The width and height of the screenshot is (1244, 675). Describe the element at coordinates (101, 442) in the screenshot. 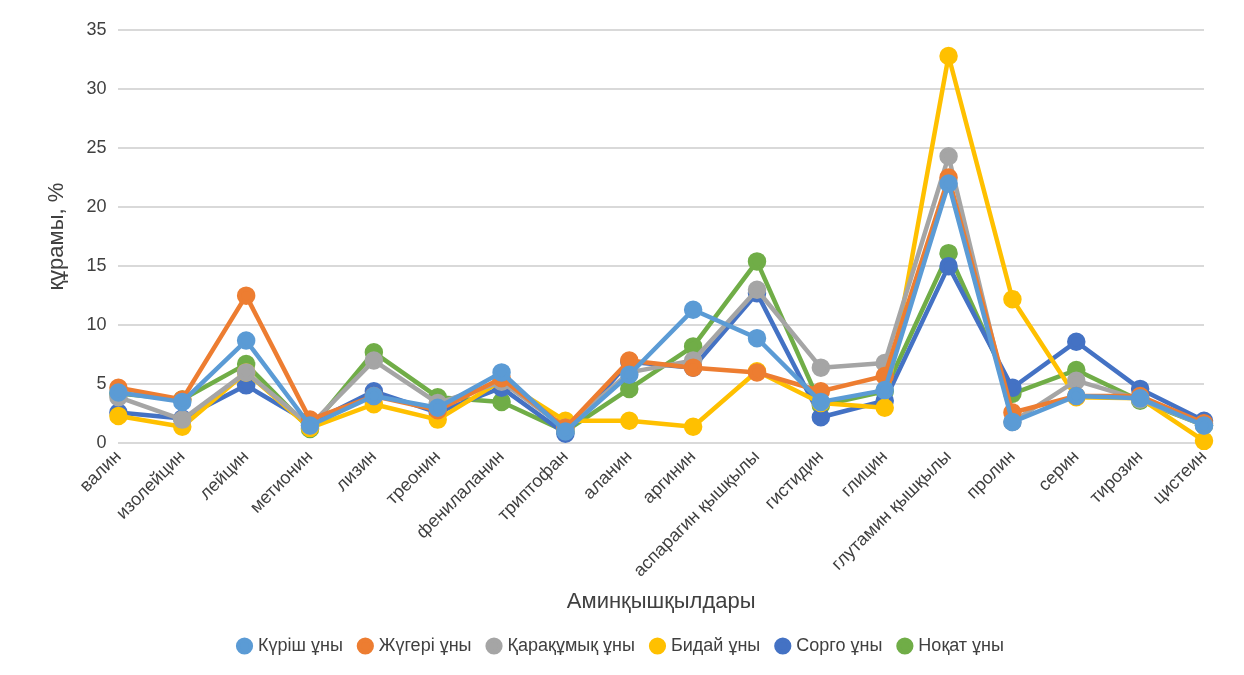

I see `y-tick-label: 0` at that location.